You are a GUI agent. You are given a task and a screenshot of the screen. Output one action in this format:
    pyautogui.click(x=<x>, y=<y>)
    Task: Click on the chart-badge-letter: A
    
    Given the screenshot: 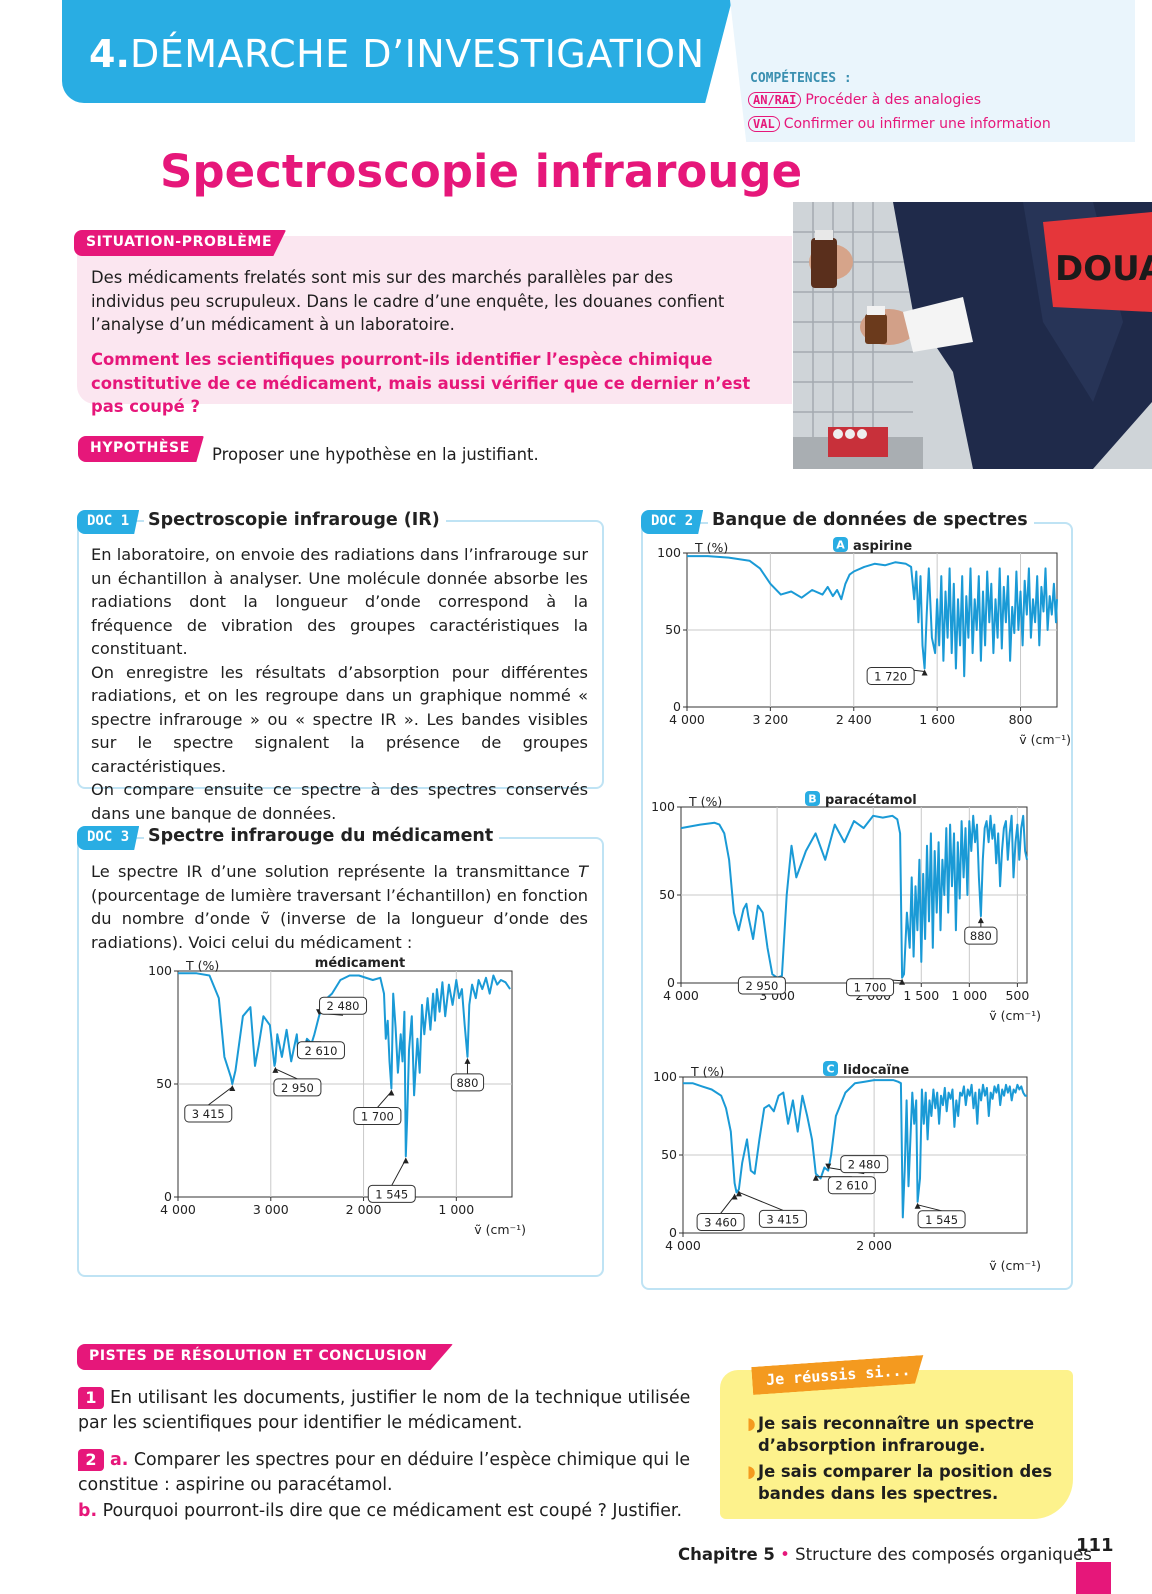 What is the action you would take?
    pyautogui.click(x=840, y=545)
    